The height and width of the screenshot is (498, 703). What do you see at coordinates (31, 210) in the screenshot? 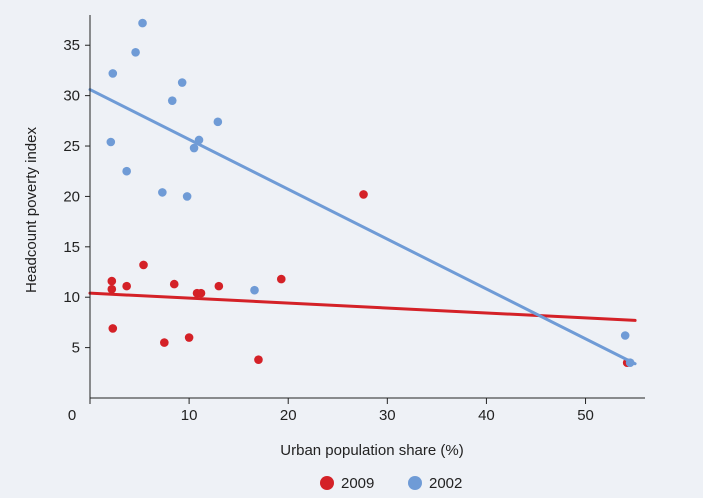
I see `y-axis-label: Headcount poverty index` at bounding box center [31, 210].